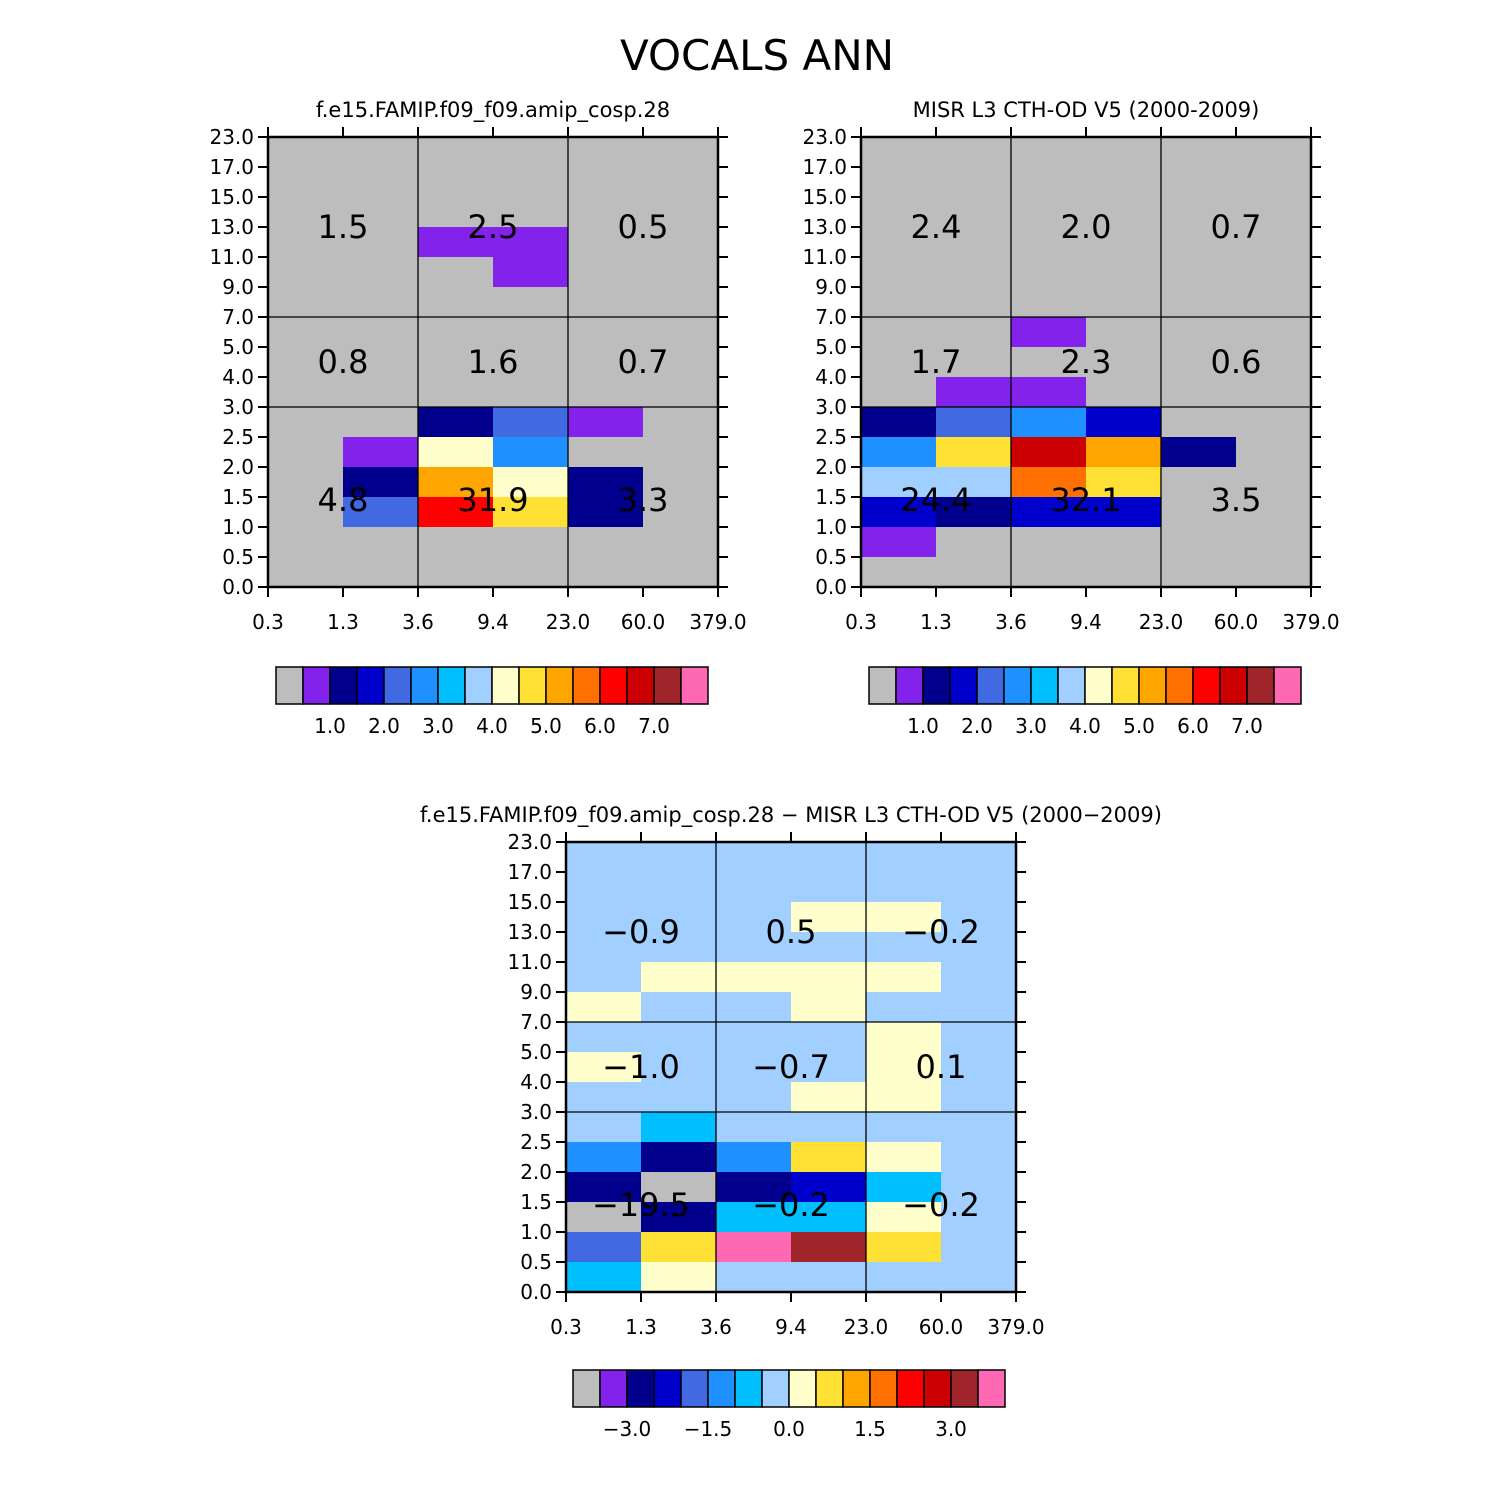  What do you see at coordinates (831, 527) in the screenshot?
I see `y-tick-label: 1.0` at bounding box center [831, 527].